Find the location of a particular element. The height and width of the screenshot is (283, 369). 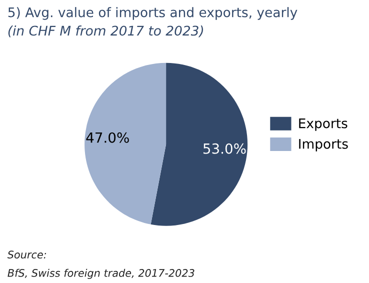

legend-label: Imports is located at coordinates (323, 145).